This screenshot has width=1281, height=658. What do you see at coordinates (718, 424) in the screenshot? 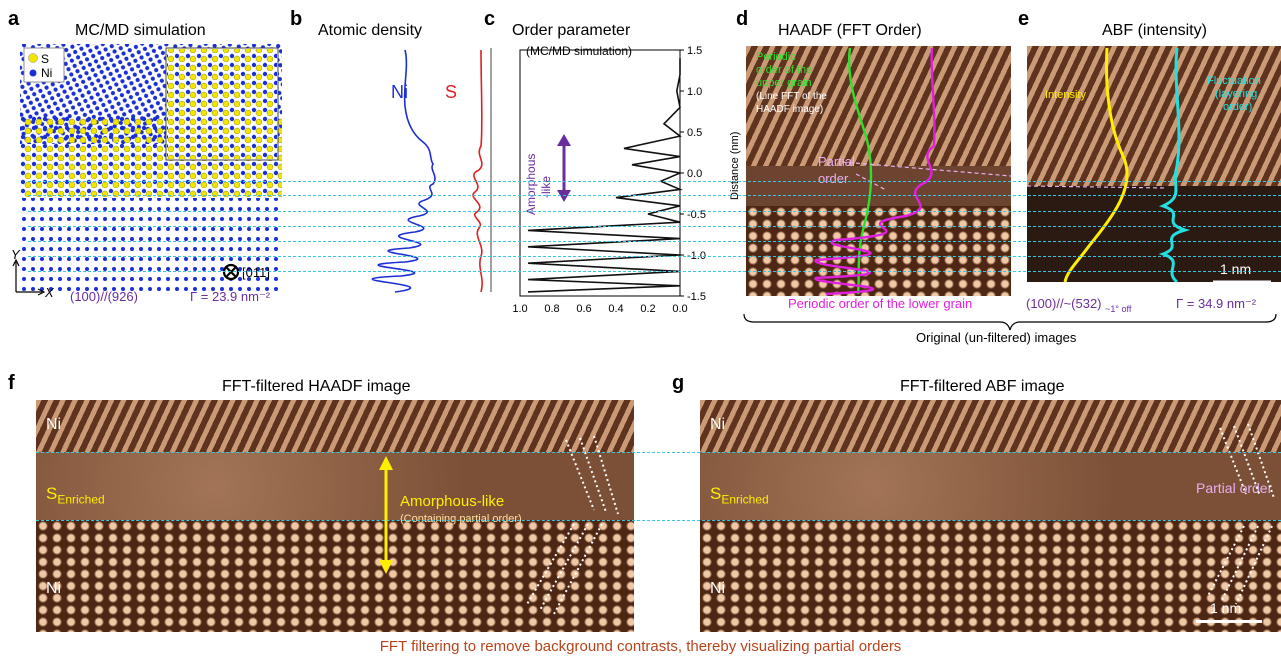
I see `panel-g-ni-top: Ni` at bounding box center [718, 424].